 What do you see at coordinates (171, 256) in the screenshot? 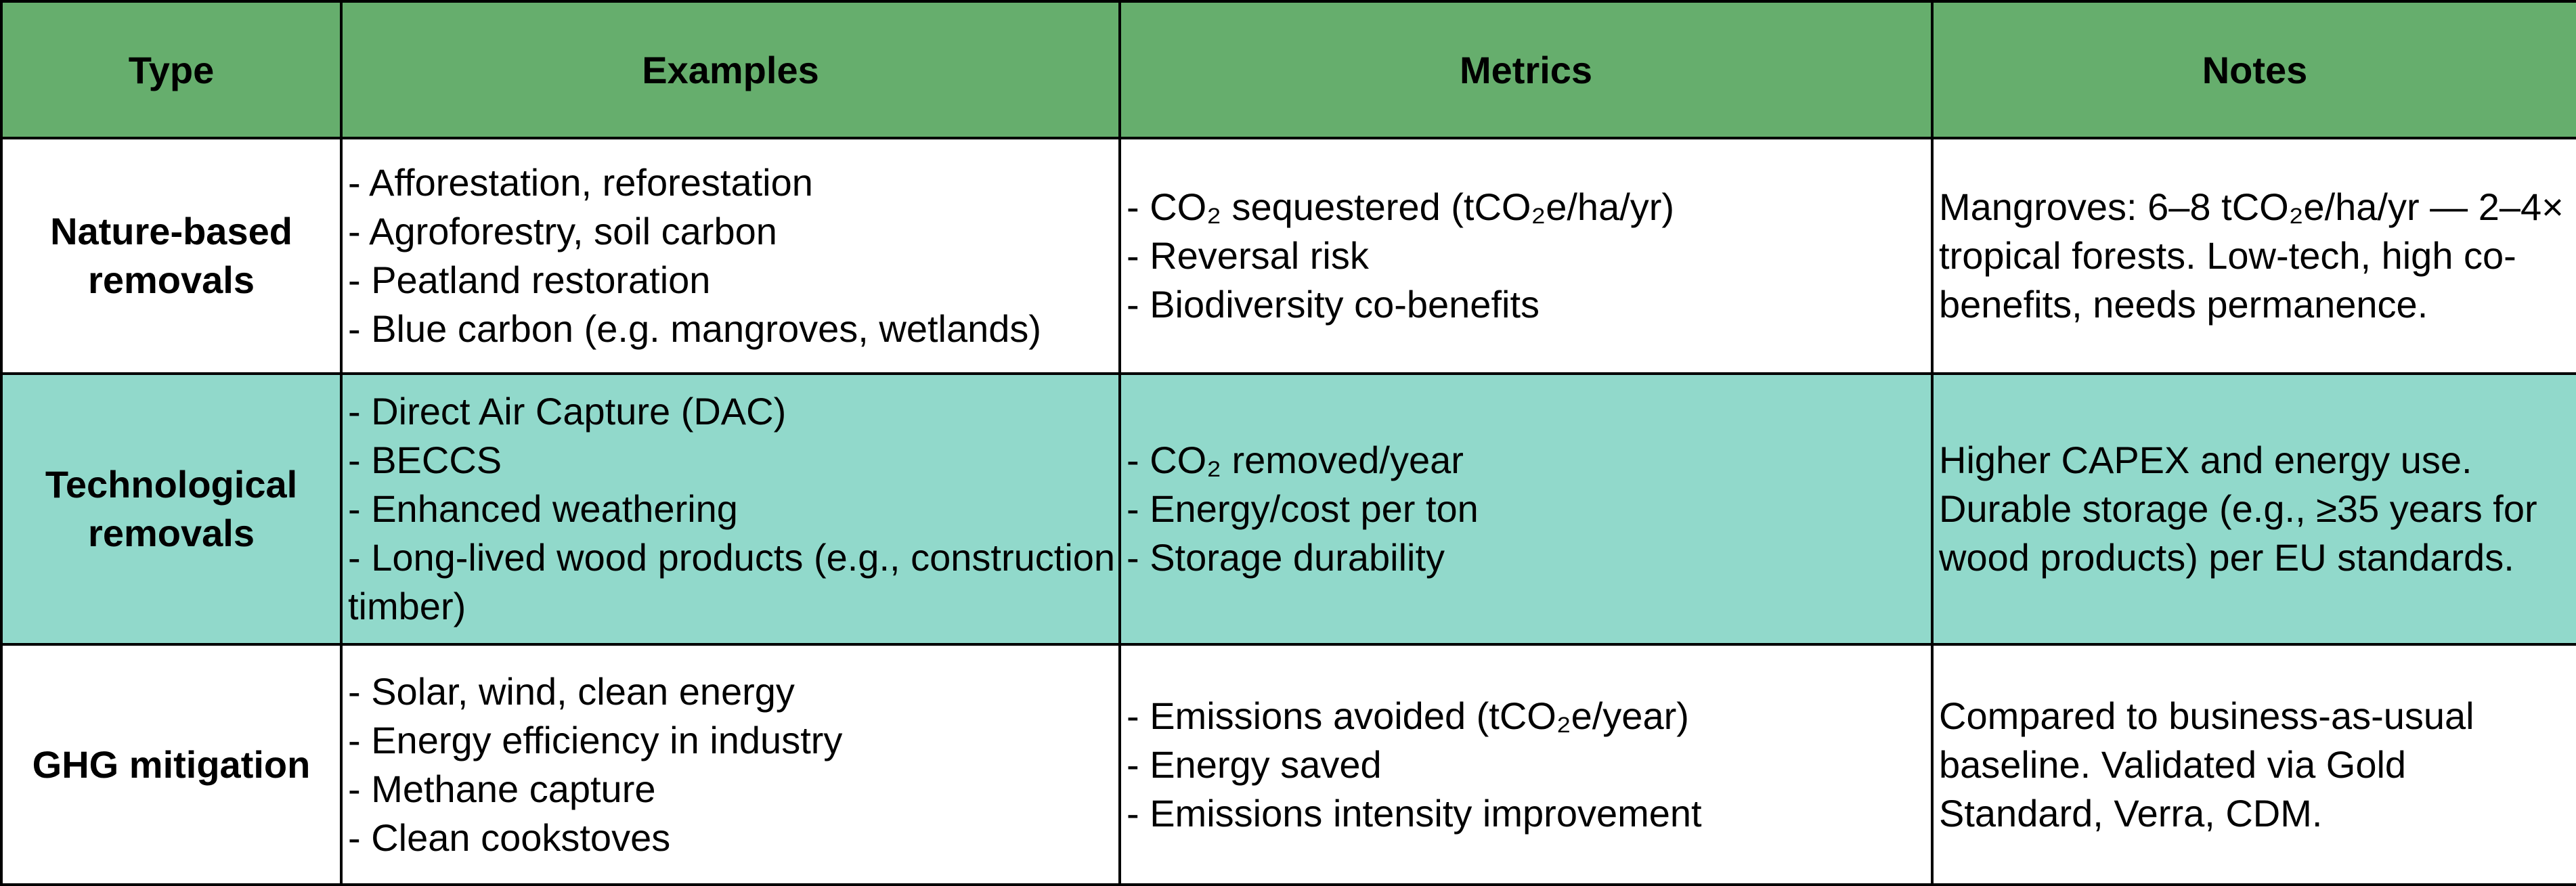
I see `type-cell: Nature-based removals` at bounding box center [171, 256].